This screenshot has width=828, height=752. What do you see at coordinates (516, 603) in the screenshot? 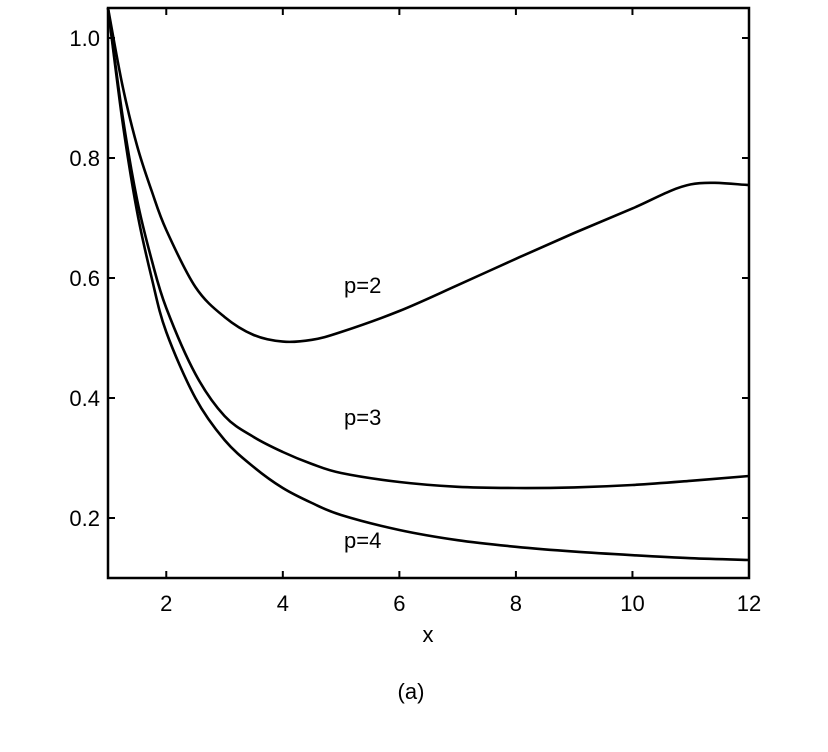
I see `x-tick-label: 8` at bounding box center [516, 603].